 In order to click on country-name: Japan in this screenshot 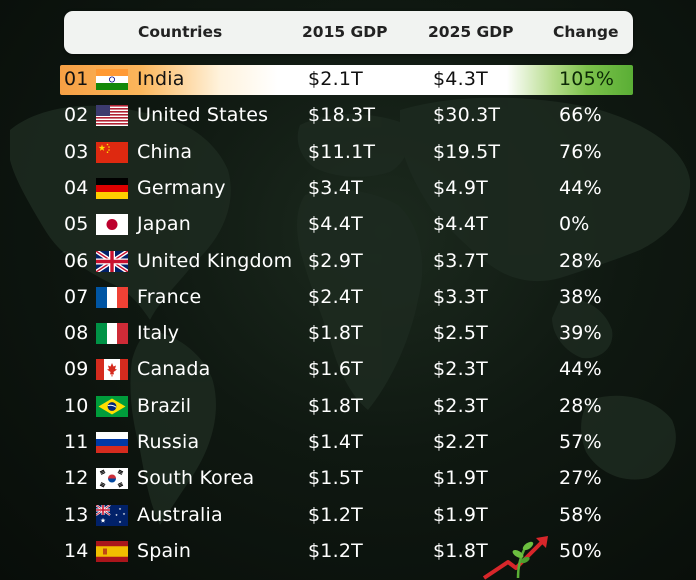, I will do `click(164, 224)`.